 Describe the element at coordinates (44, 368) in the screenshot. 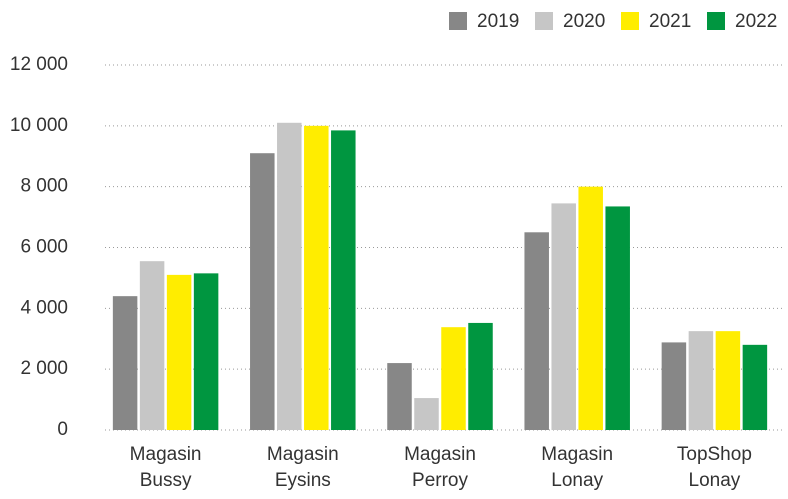

I see `y-tick-label: 2 000` at that location.